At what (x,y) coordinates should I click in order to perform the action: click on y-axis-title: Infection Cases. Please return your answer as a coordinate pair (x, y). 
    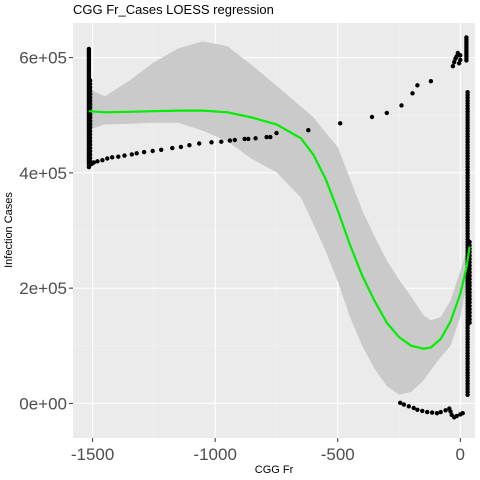
    Looking at the image, I should click on (9, 230).